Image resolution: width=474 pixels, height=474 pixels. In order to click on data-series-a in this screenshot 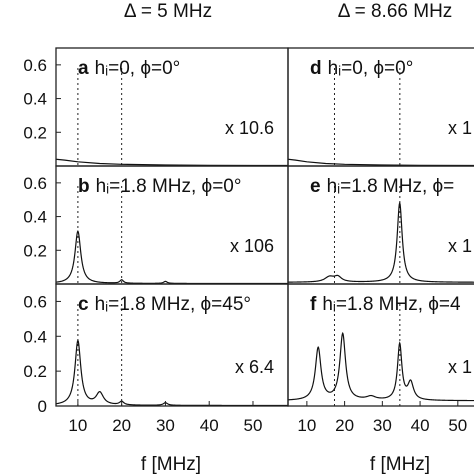, I will do `click(172, 162)`.